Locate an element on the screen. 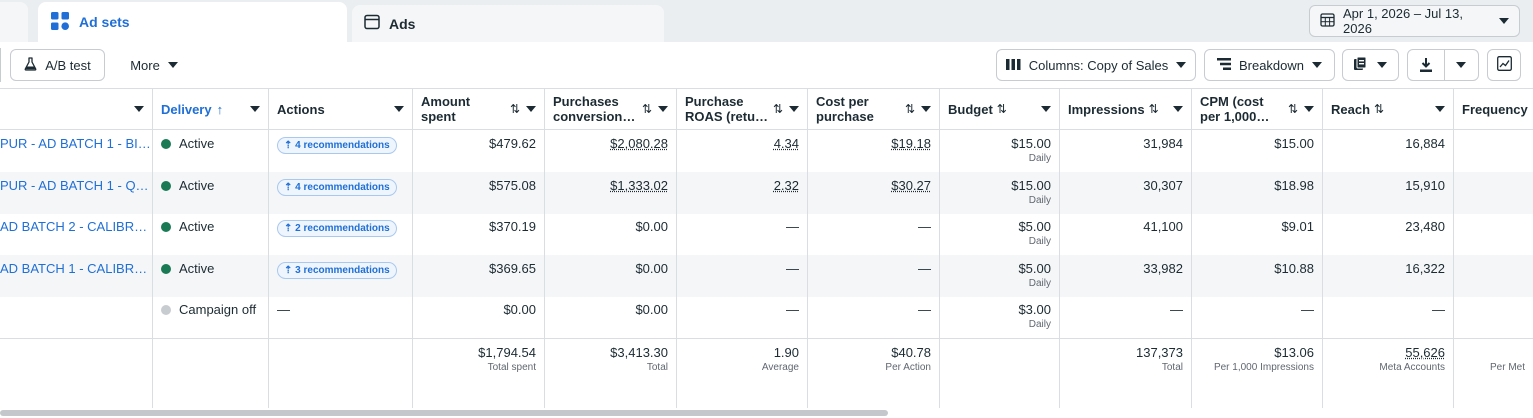  total-value: $1,794.54 is located at coordinates (507, 352).